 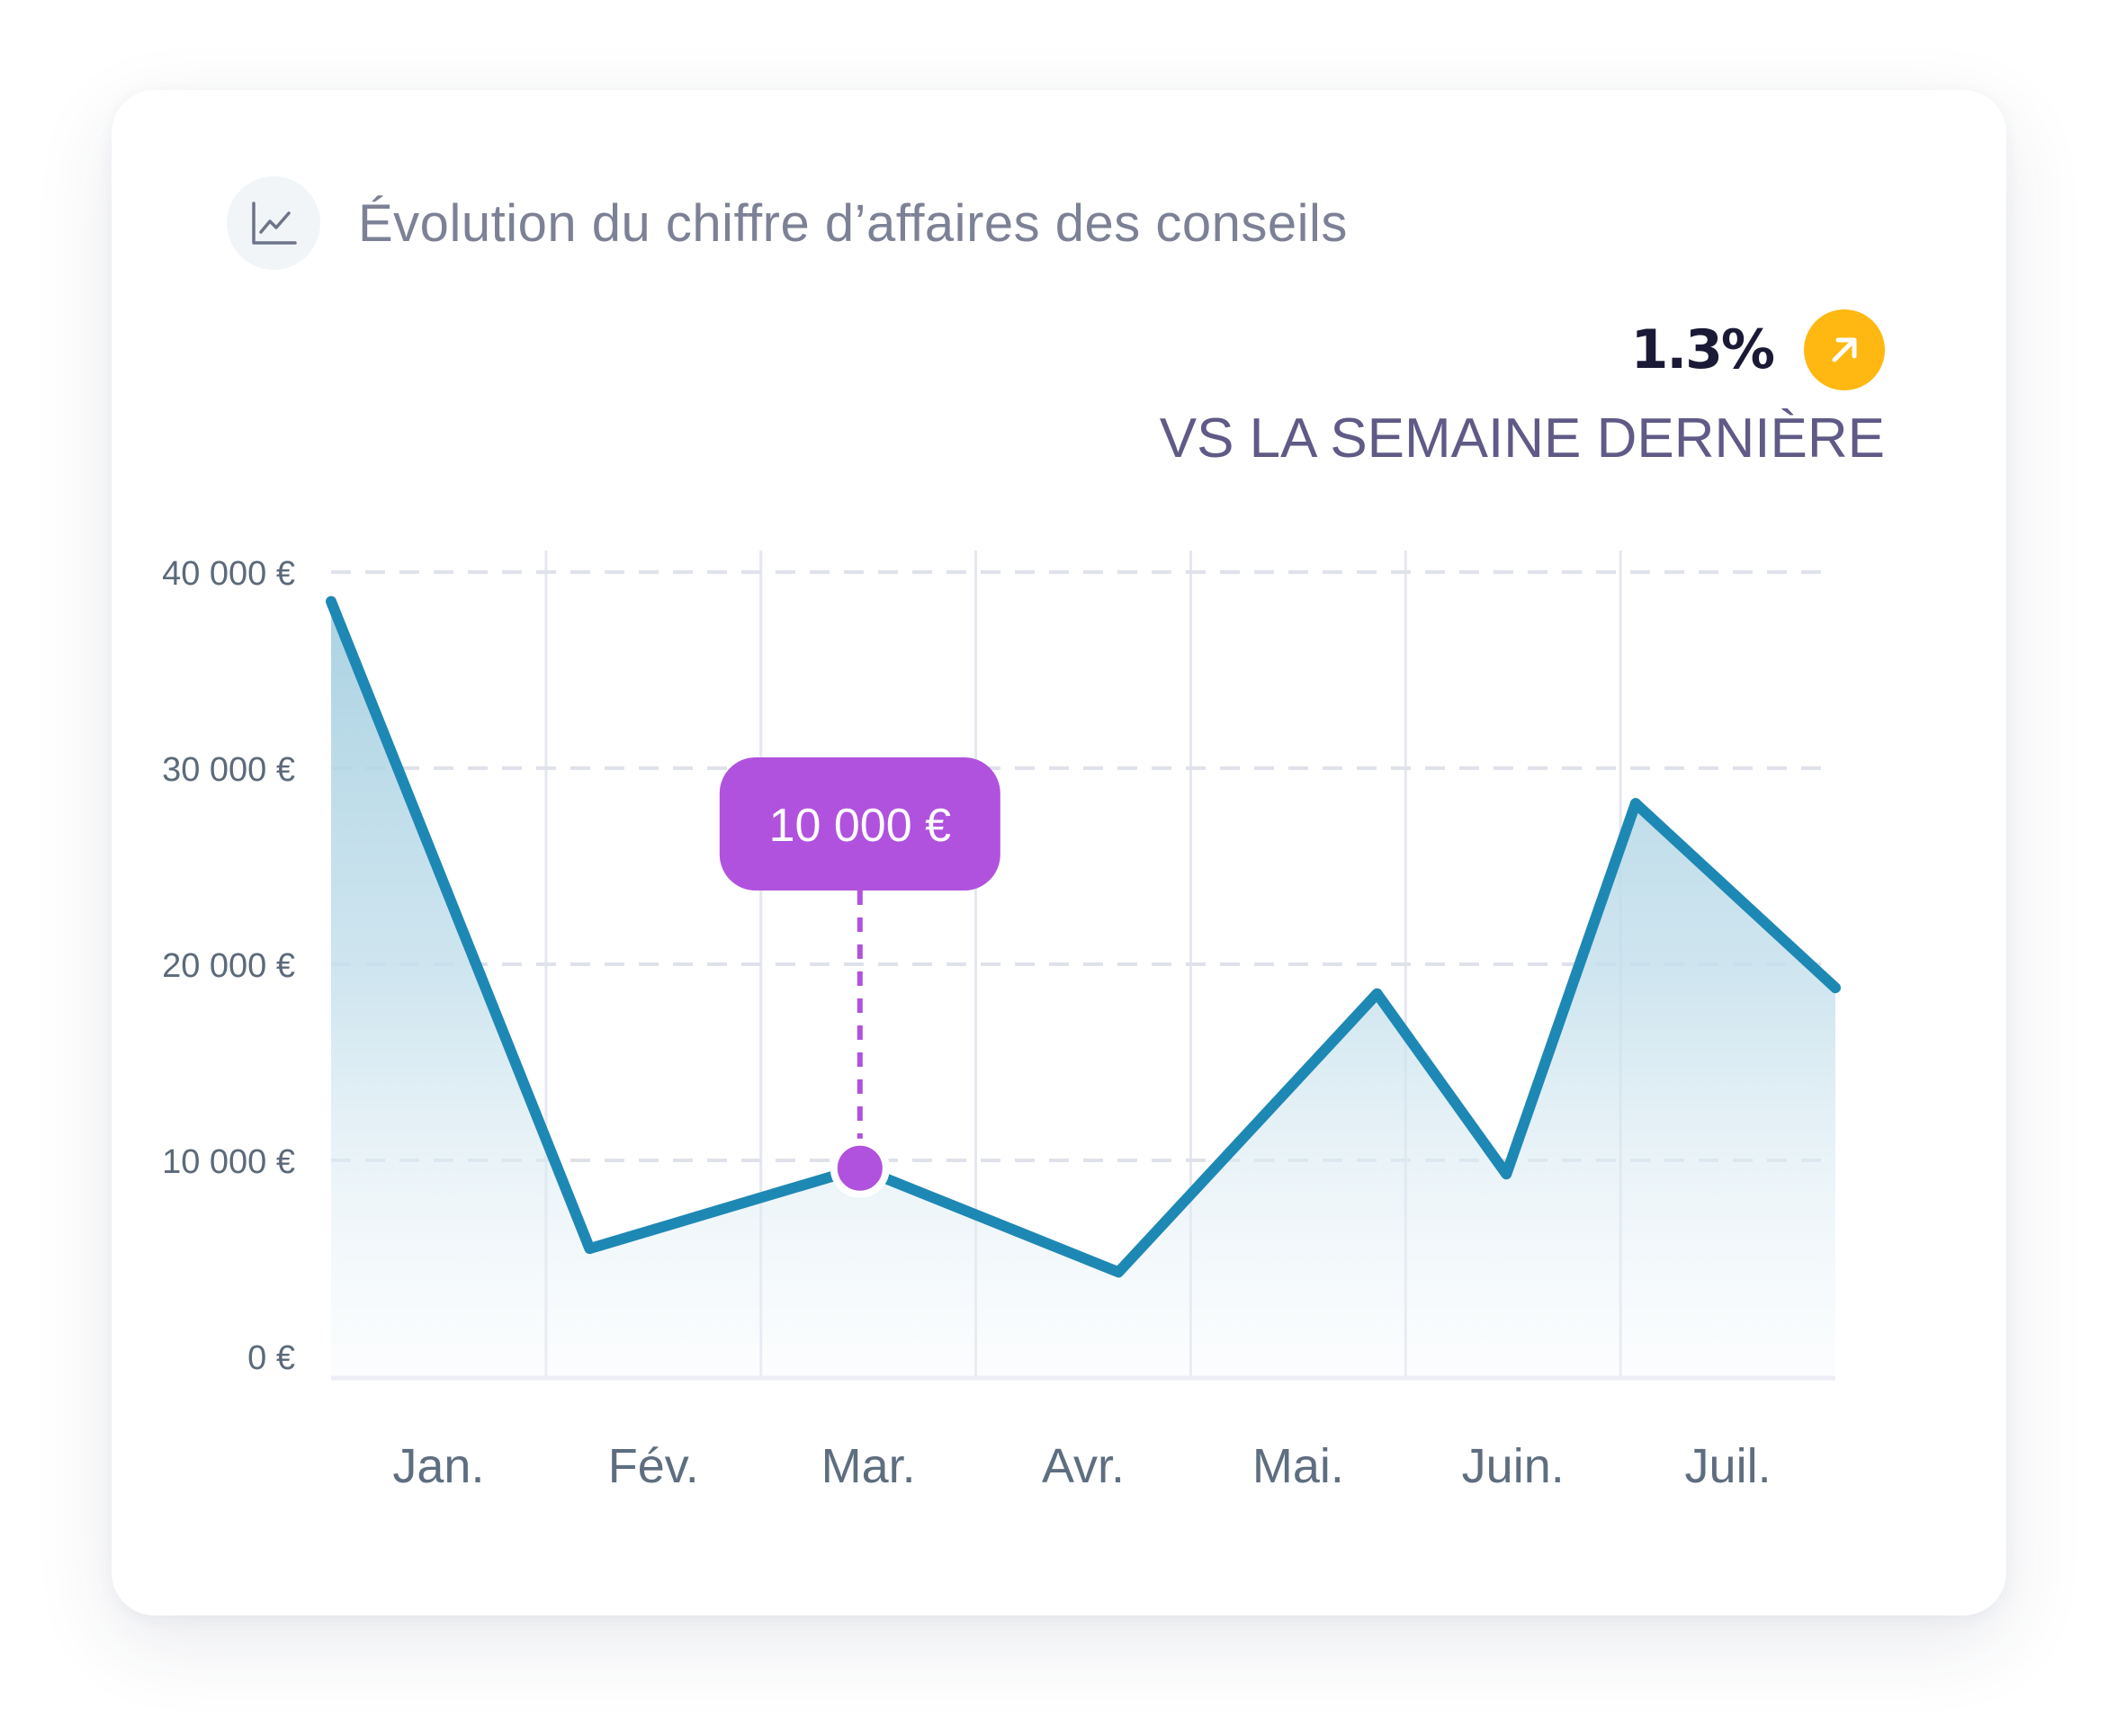 I want to click on line-chart-icon, so click(x=273, y=223).